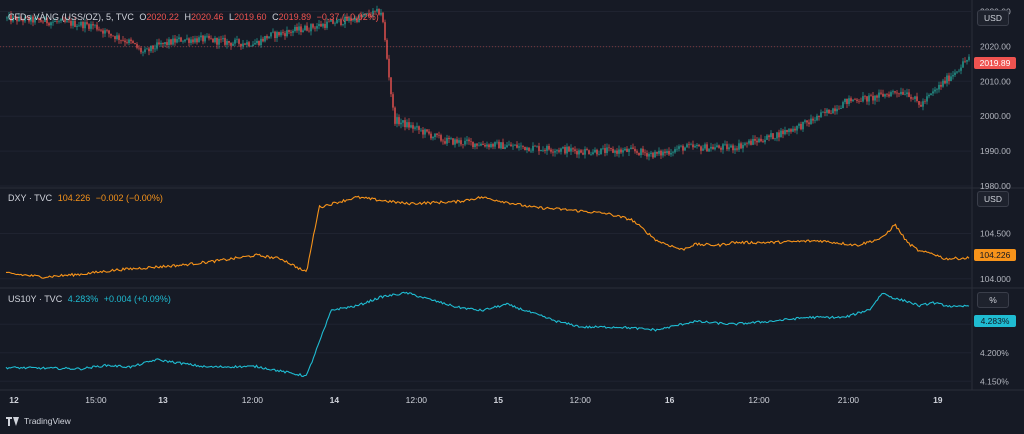 This screenshot has width=1024, height=434. What do you see at coordinates (91, 299) in the screenshot?
I see `us10y-legend: US10Y · TVC 4.283% +0.004 (+0.09%)` at bounding box center [91, 299].